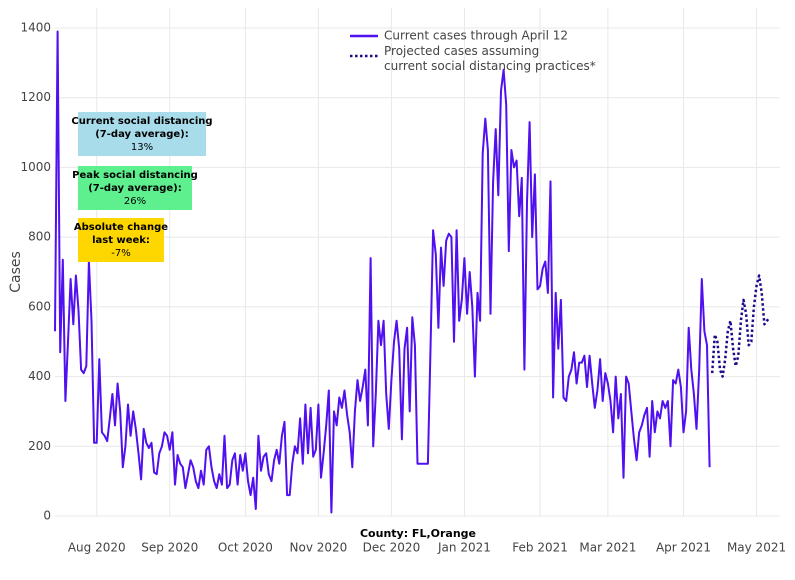 This screenshot has height=580, width=795. What do you see at coordinates (35, 97) in the screenshot?
I see `y-tick-label: 1200` at bounding box center [35, 97].